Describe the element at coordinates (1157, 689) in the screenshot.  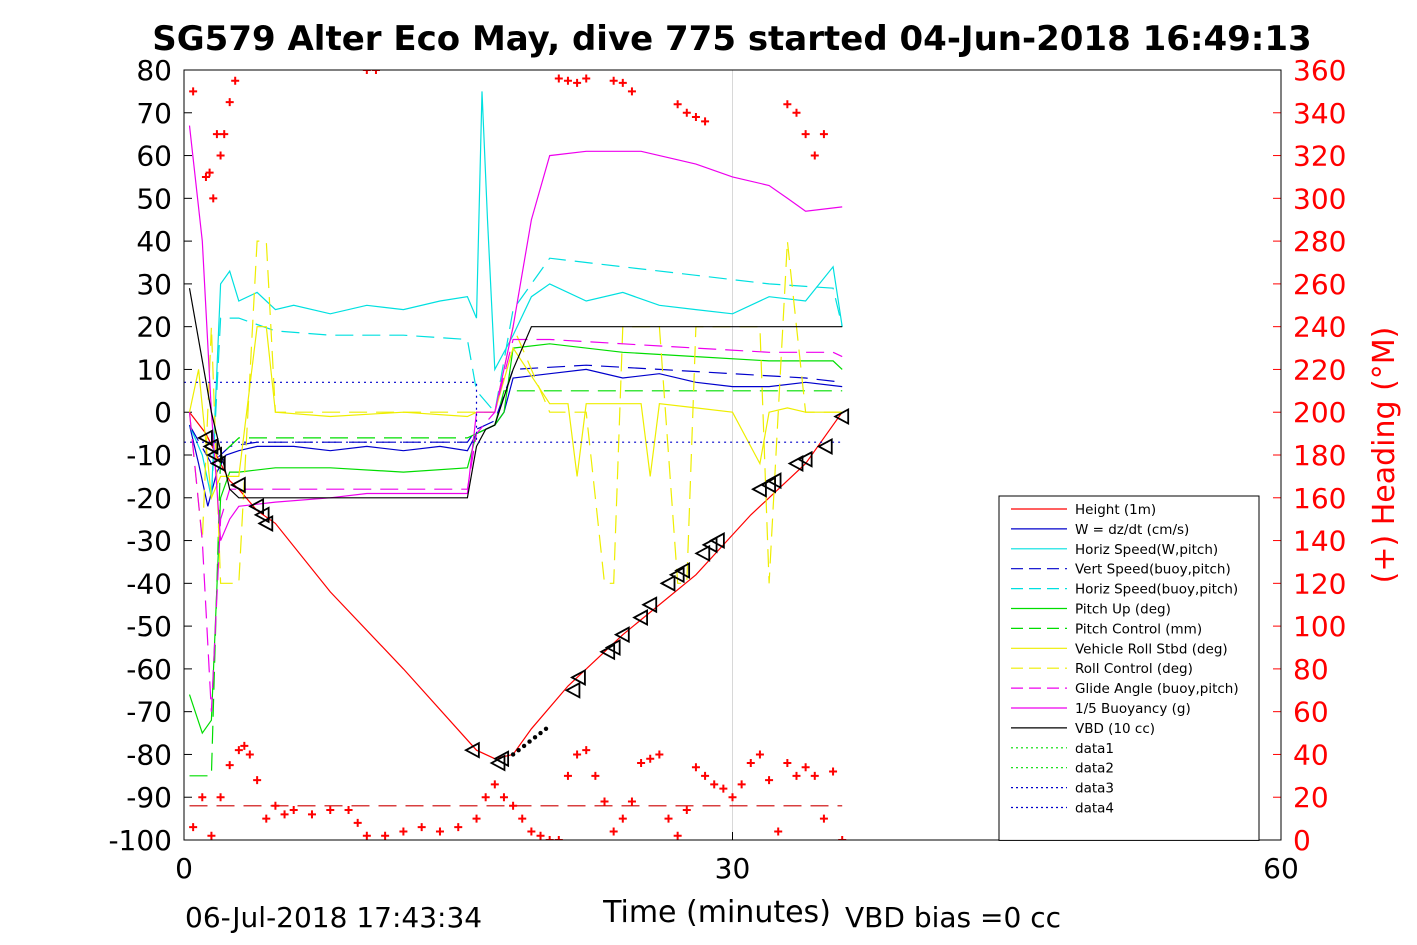
I see `legend-entry: Glide Angle (buoy,pitch)` at that location.